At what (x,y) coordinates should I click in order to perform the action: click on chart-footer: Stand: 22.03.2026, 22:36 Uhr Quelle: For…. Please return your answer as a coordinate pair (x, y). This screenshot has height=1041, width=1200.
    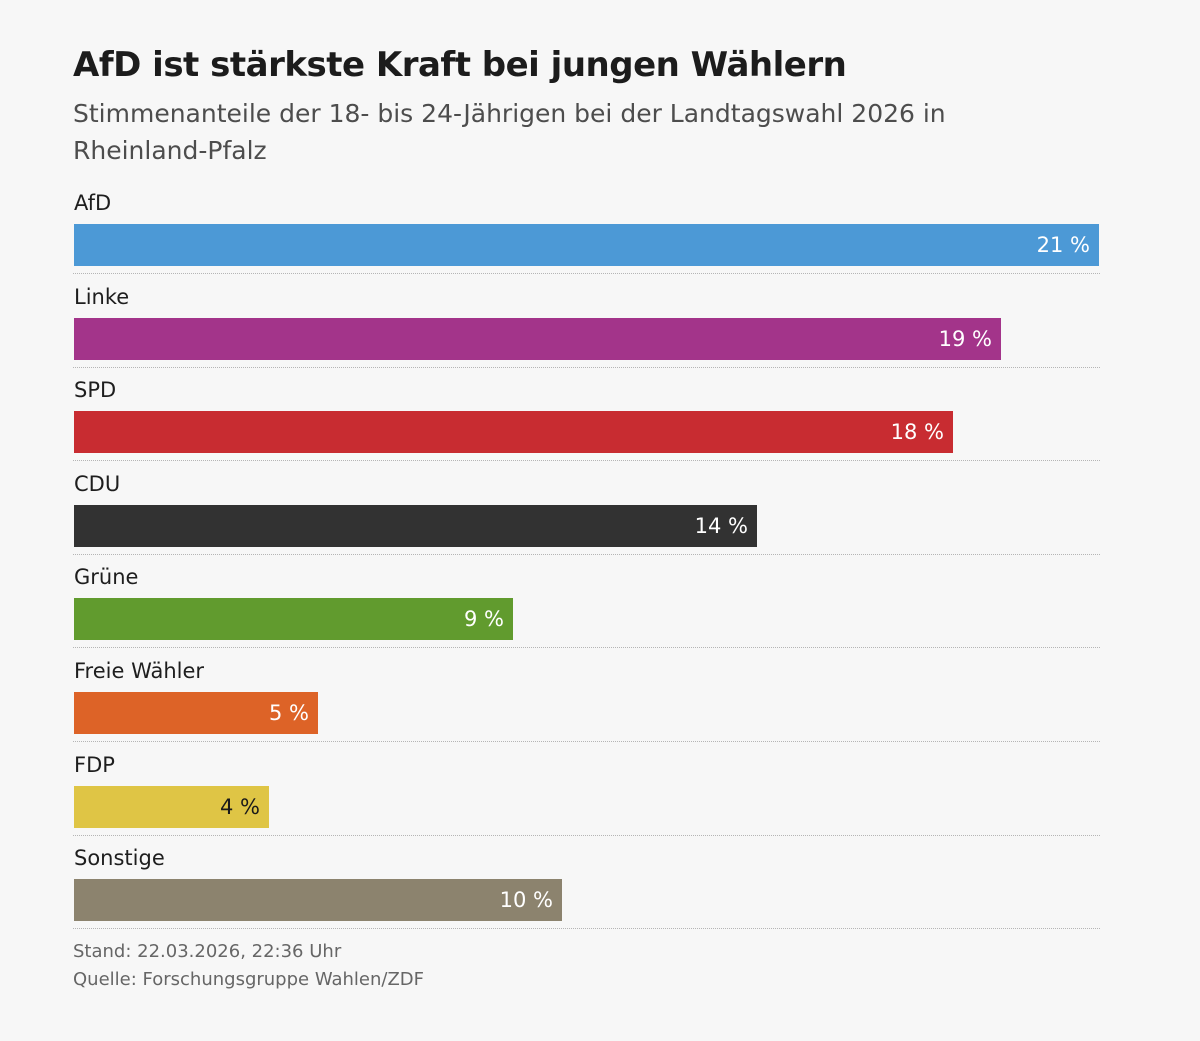
    Looking at the image, I should click on (248, 966).